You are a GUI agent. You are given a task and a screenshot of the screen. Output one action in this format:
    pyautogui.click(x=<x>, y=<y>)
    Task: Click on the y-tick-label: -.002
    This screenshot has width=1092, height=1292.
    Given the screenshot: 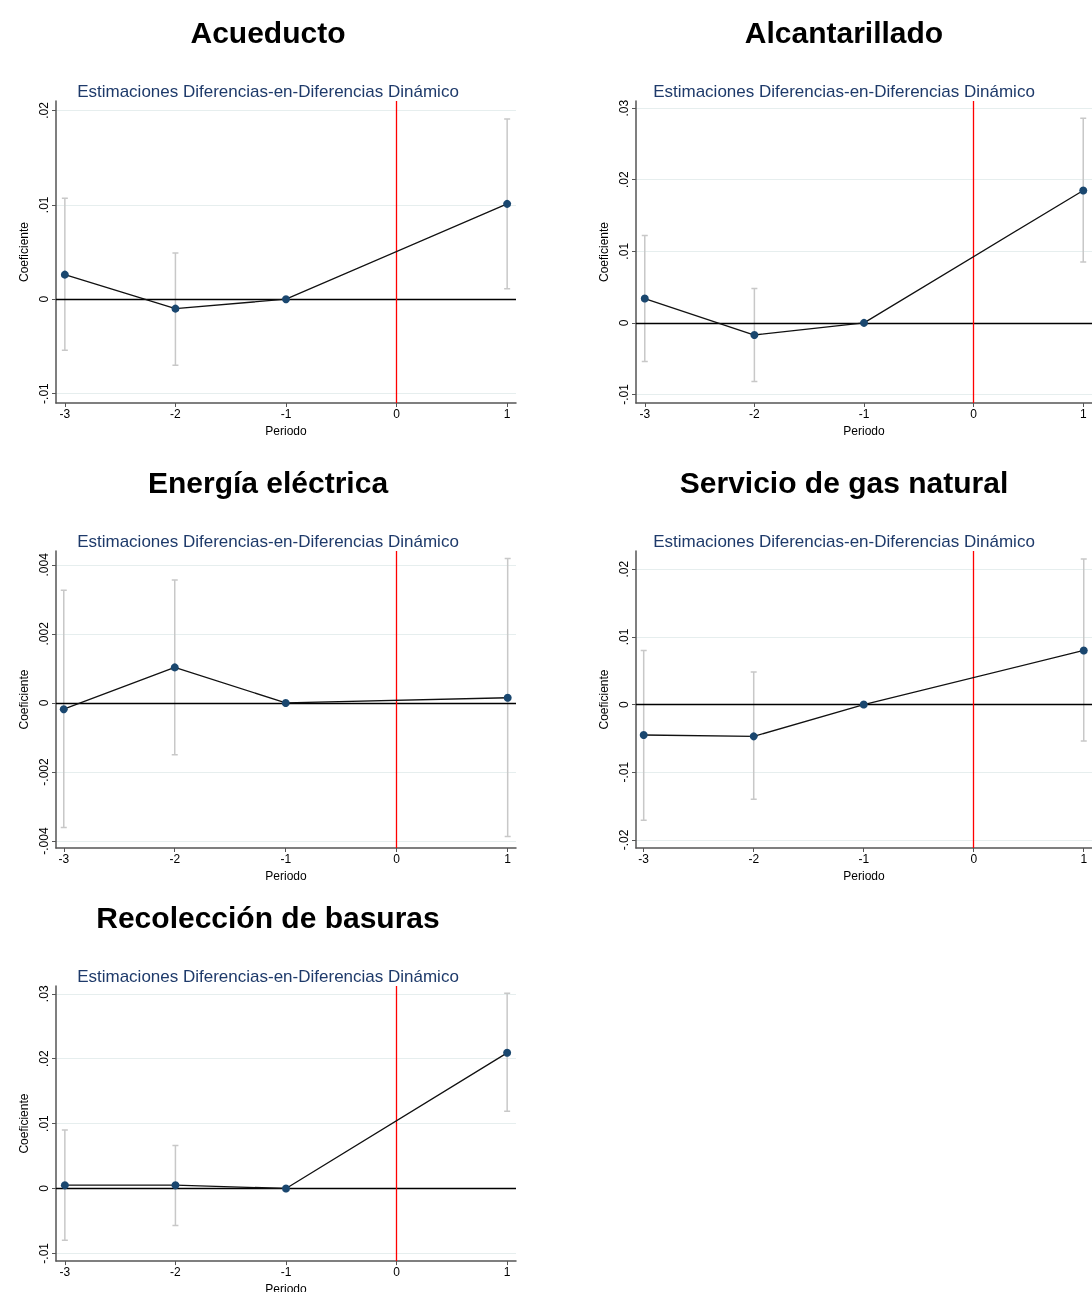 What is the action you would take?
    pyautogui.click(x=44, y=772)
    